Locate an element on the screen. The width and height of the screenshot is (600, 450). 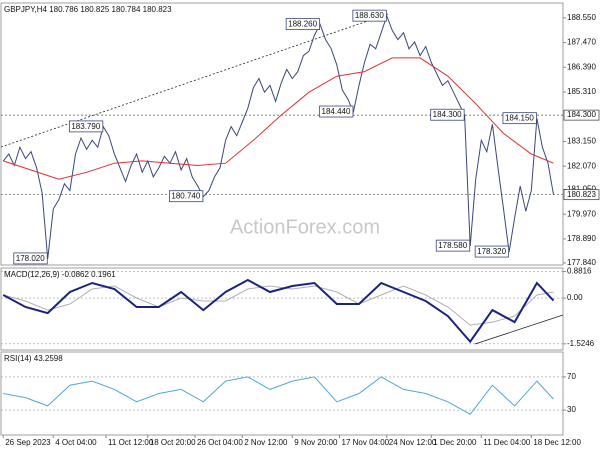
y-tick-label: 70 is located at coordinates (571, 376).